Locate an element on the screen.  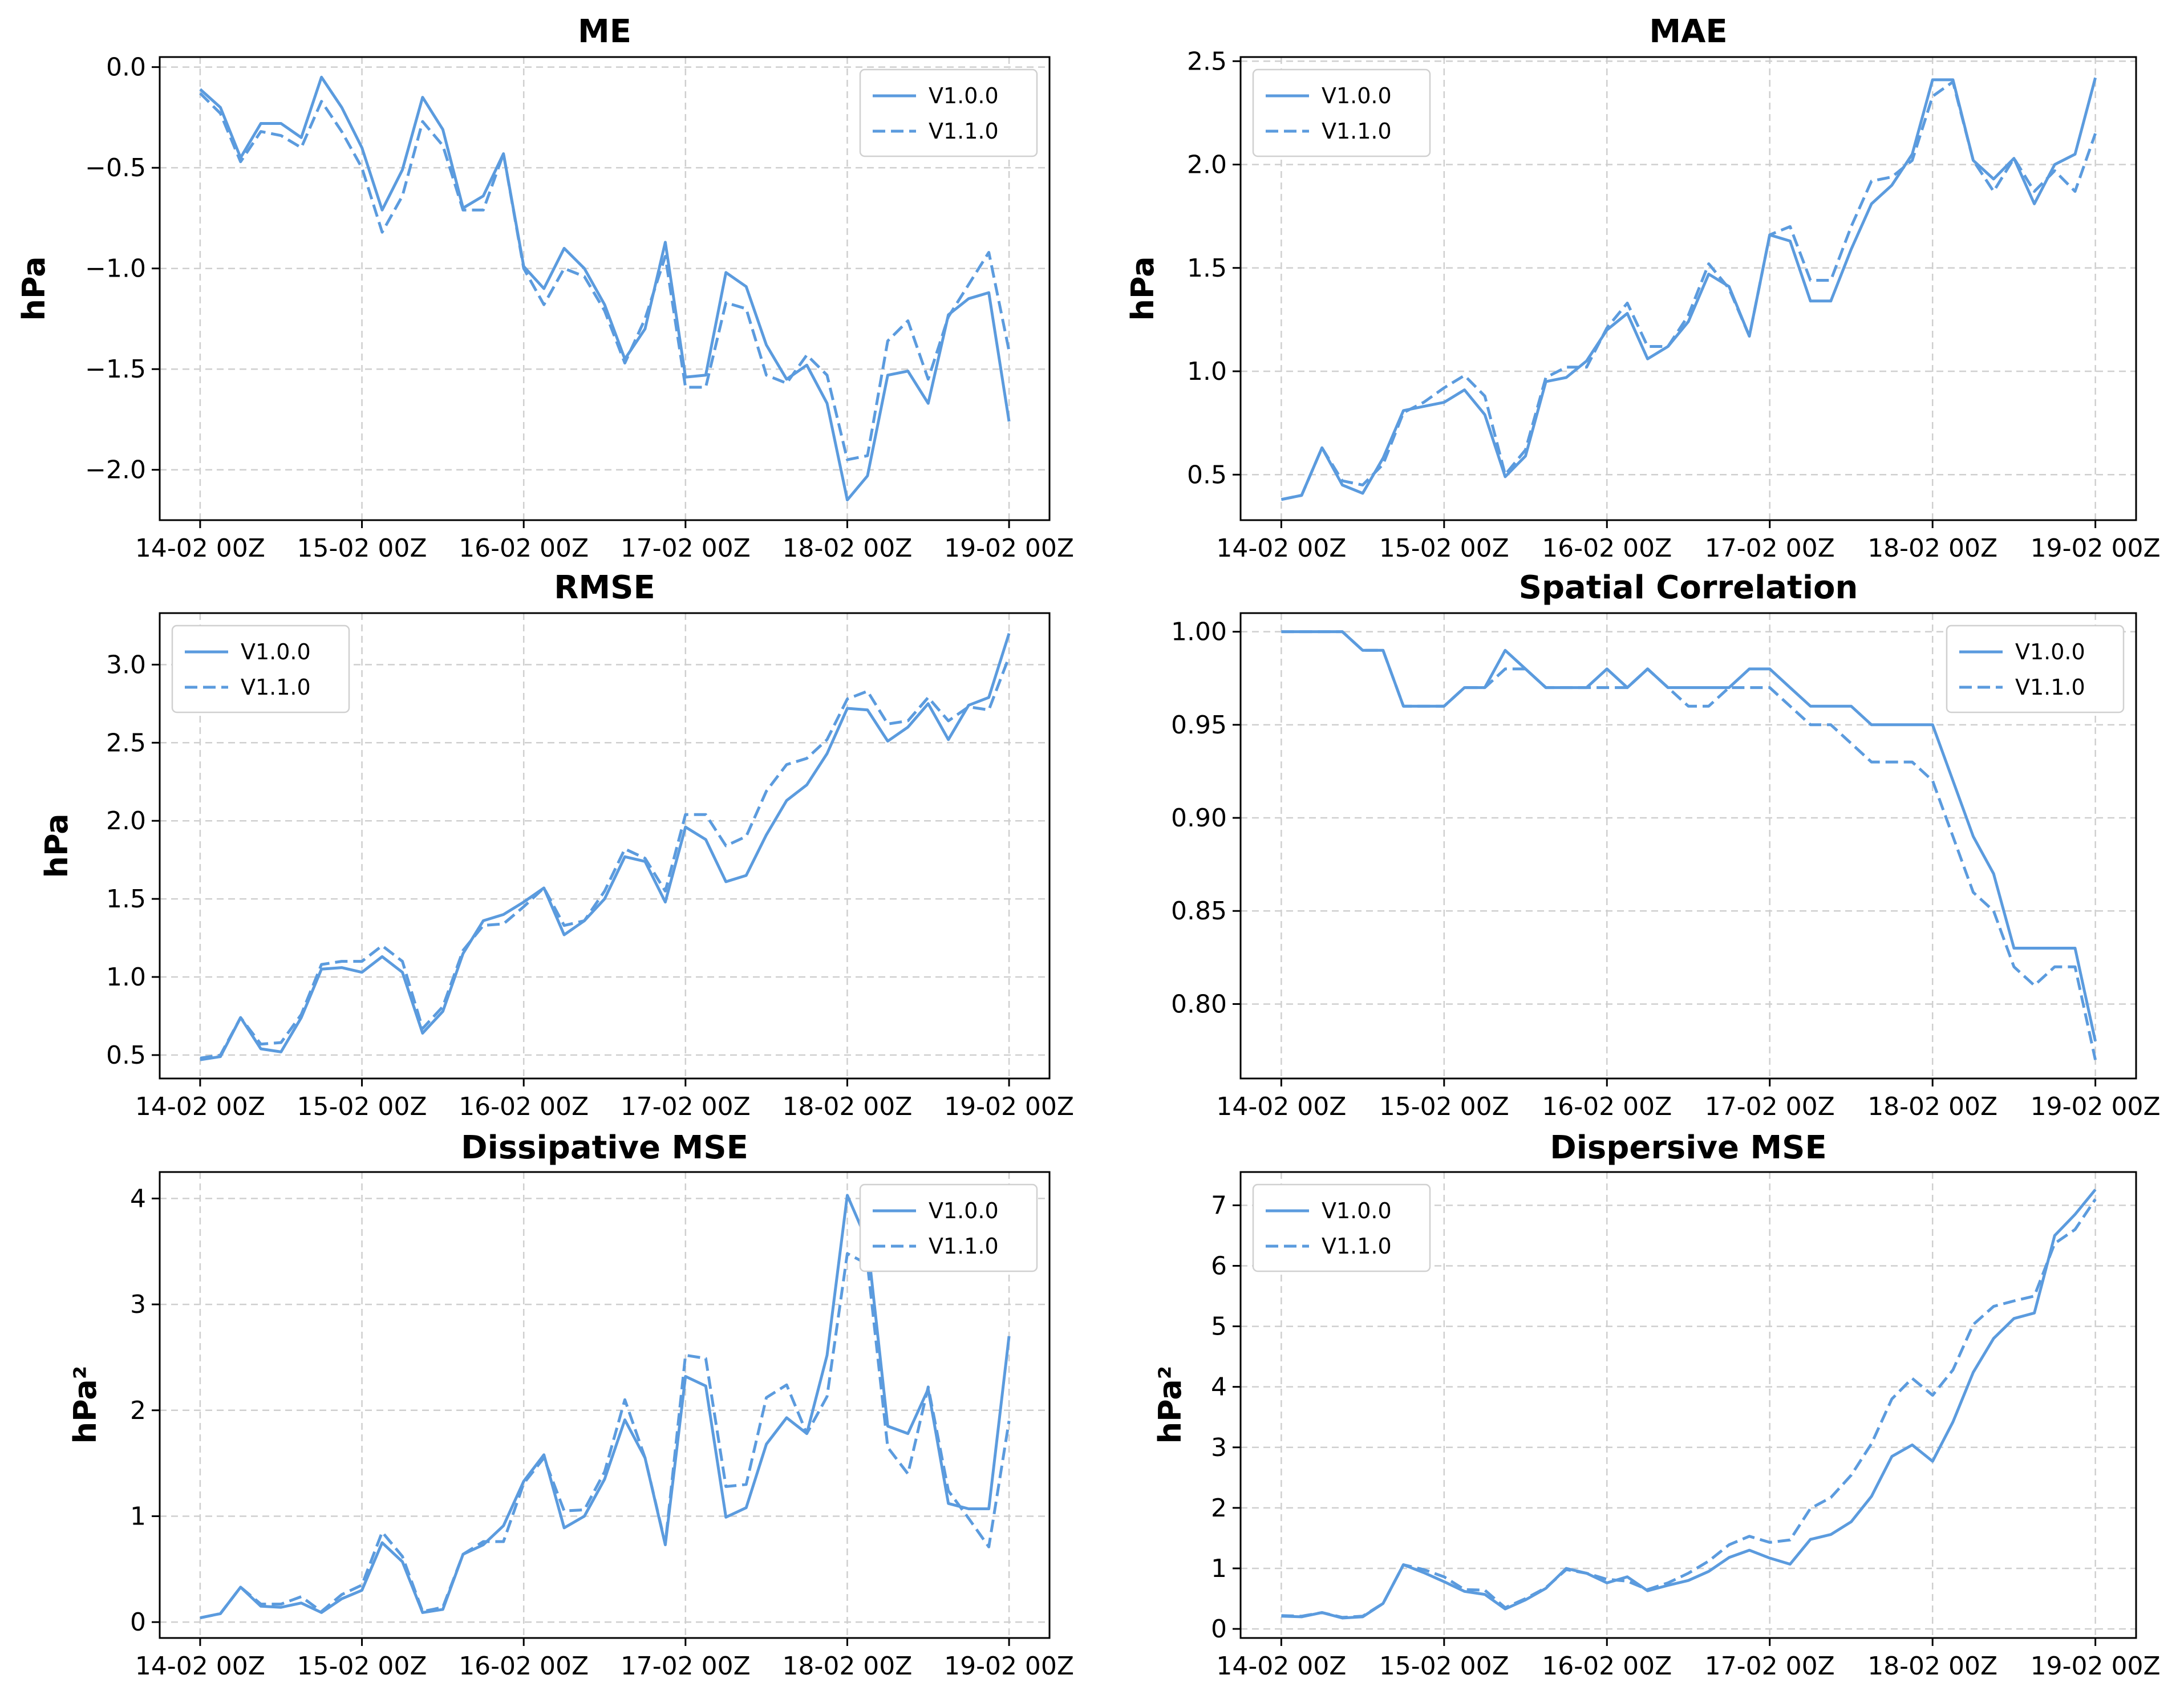
y-tick-label: 7 is located at coordinates (1219, 1205).